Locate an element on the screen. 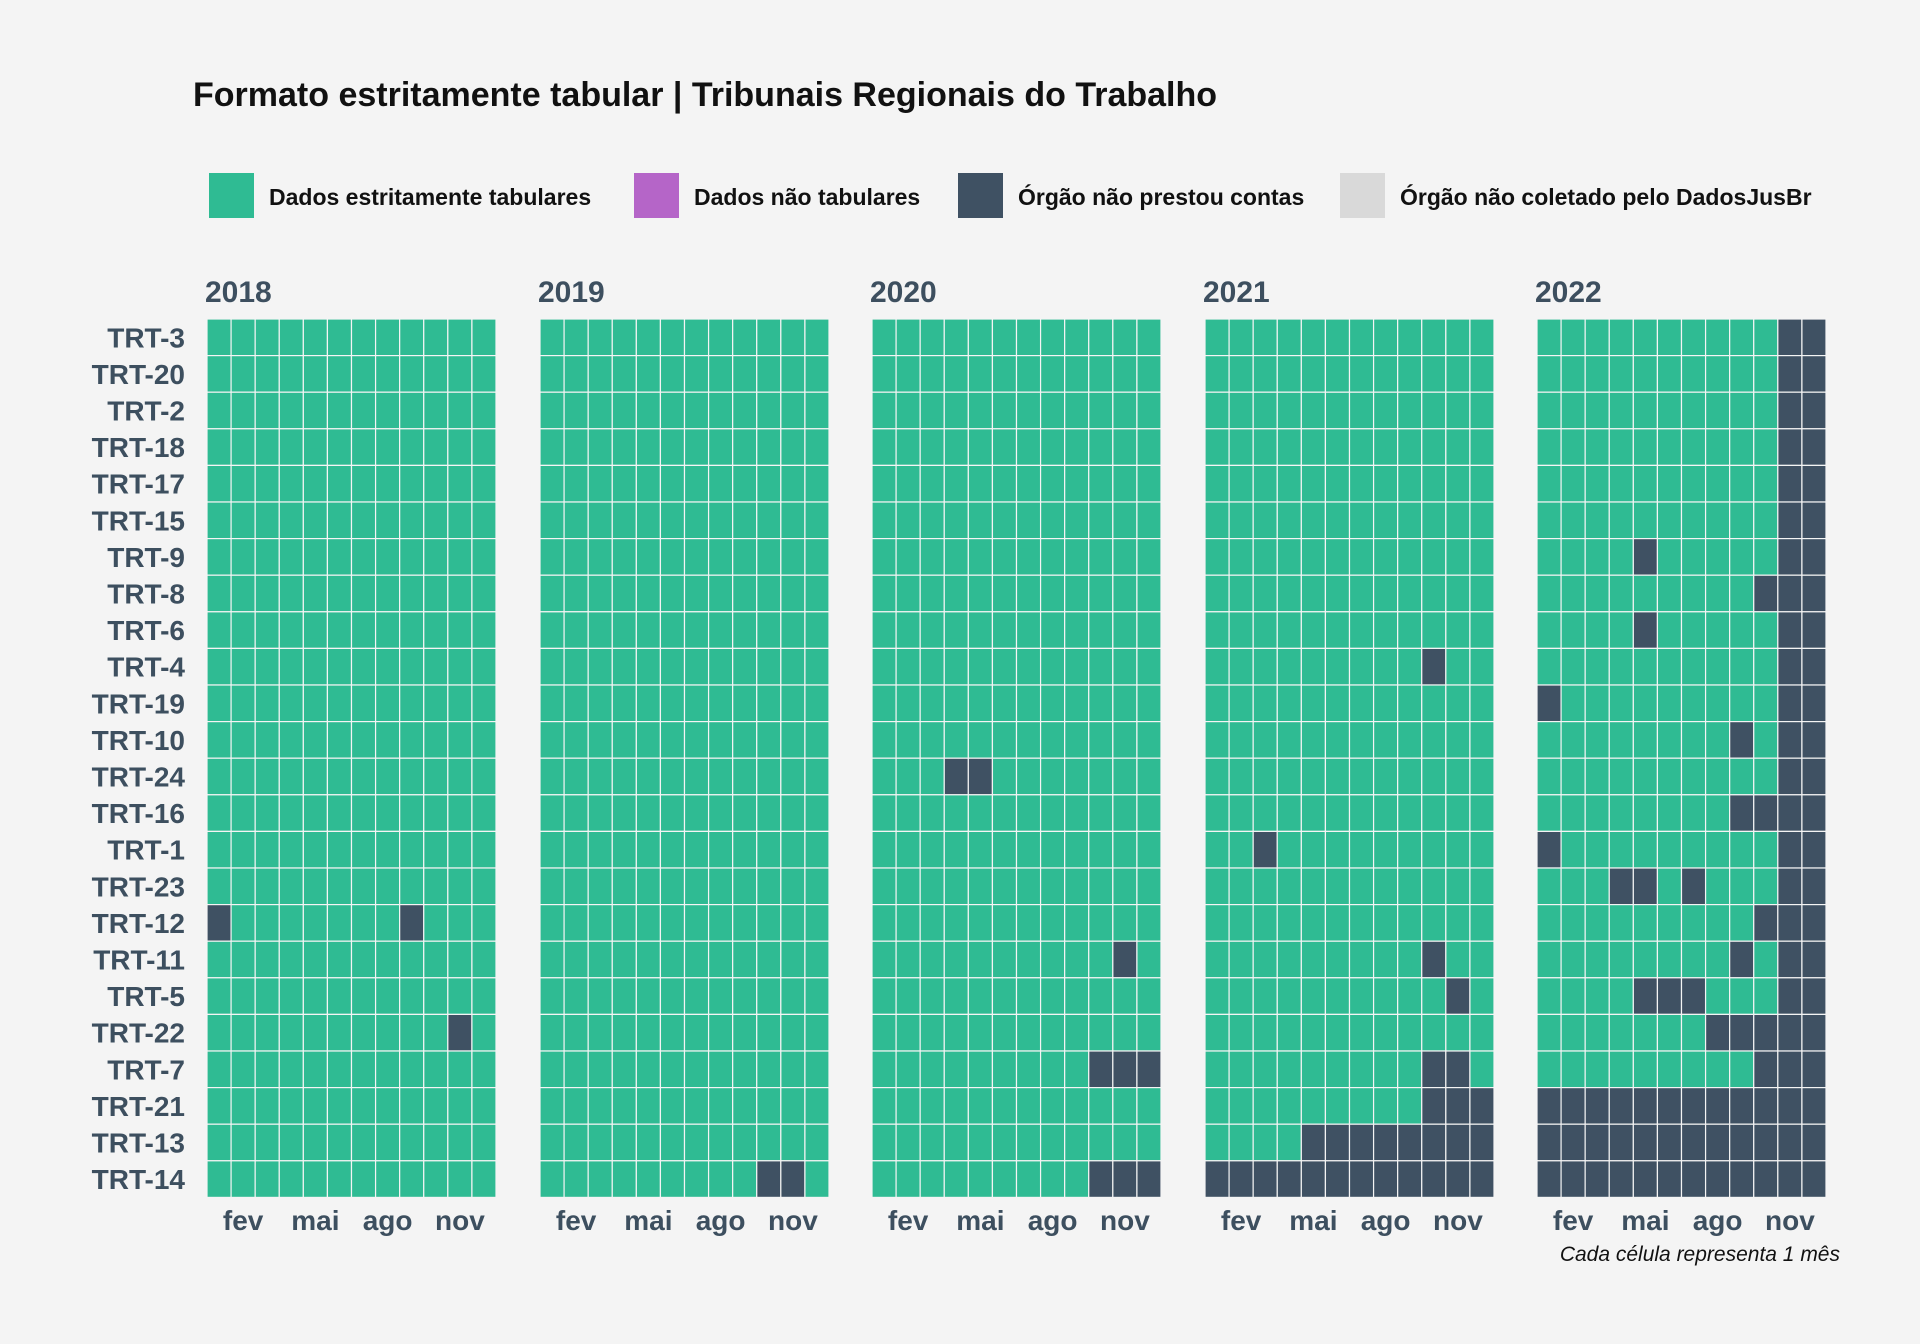  cell-2021-TRT-14-m11 is located at coordinates (1458, 1179).